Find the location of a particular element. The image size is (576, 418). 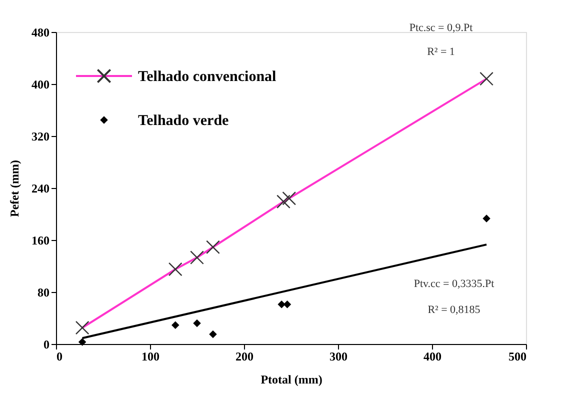

annotation: Ptc.sc = 0,9.Pt is located at coordinates (441, 28).